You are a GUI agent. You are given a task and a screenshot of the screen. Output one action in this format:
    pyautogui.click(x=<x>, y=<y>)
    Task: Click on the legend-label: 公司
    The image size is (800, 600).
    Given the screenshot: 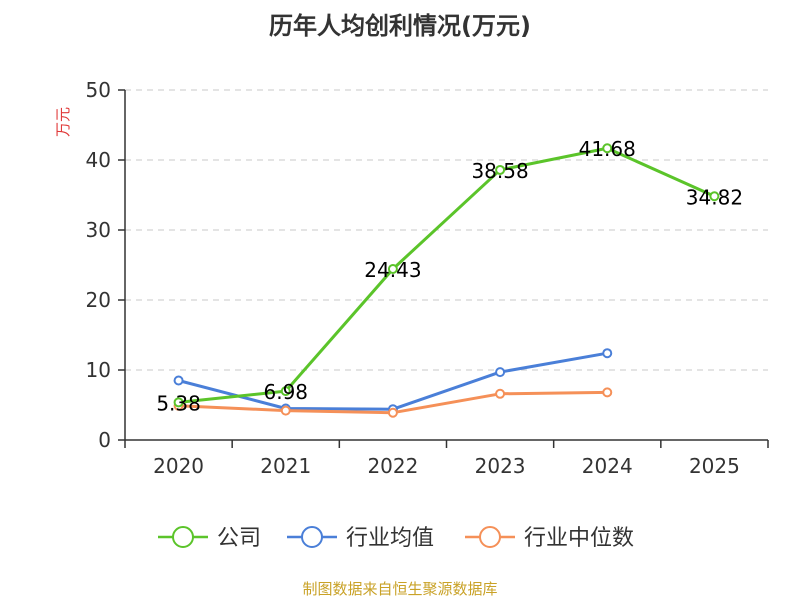 What is the action you would take?
    pyautogui.click(x=239, y=538)
    